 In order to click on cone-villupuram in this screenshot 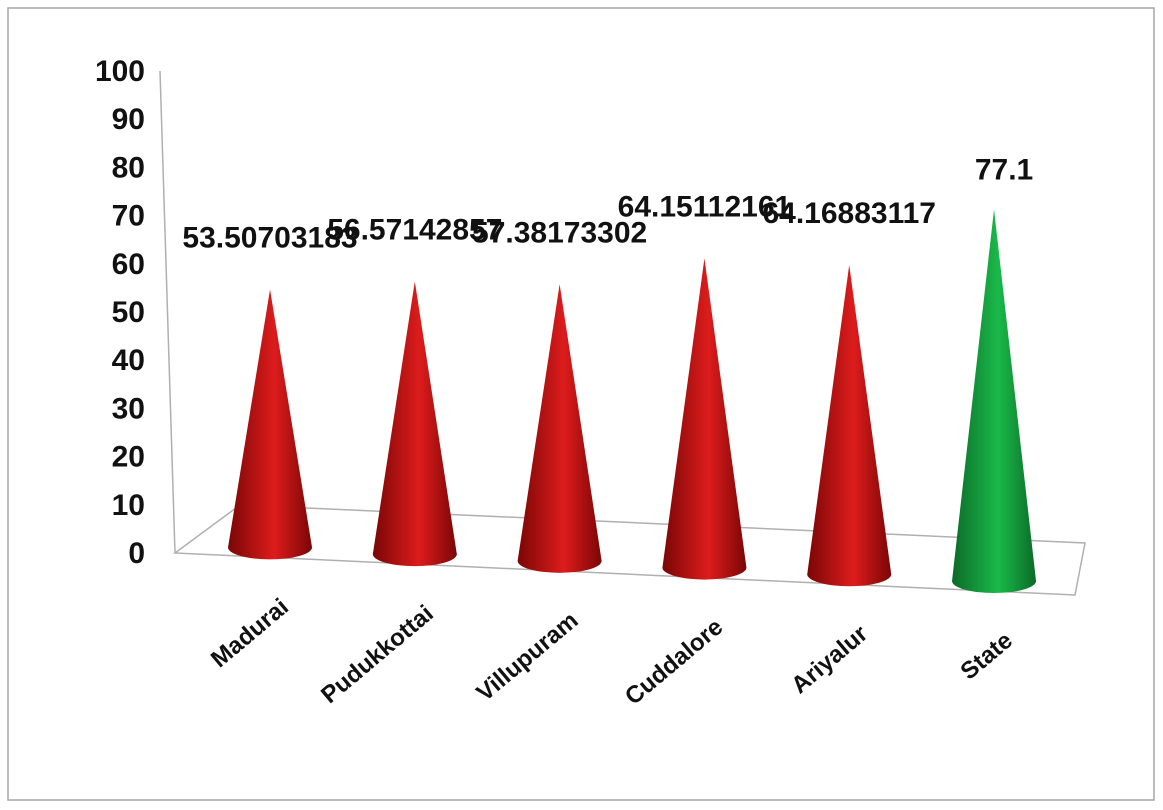, I will do `click(559, 428)`.